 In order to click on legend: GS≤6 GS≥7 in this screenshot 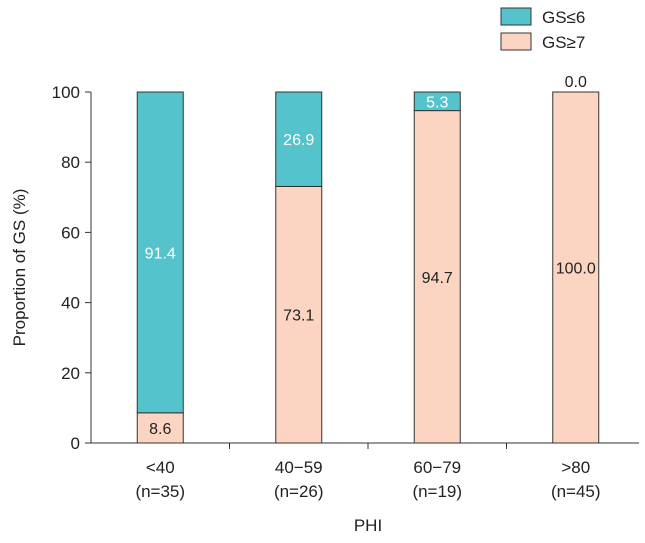, I will do `click(542, 29)`.